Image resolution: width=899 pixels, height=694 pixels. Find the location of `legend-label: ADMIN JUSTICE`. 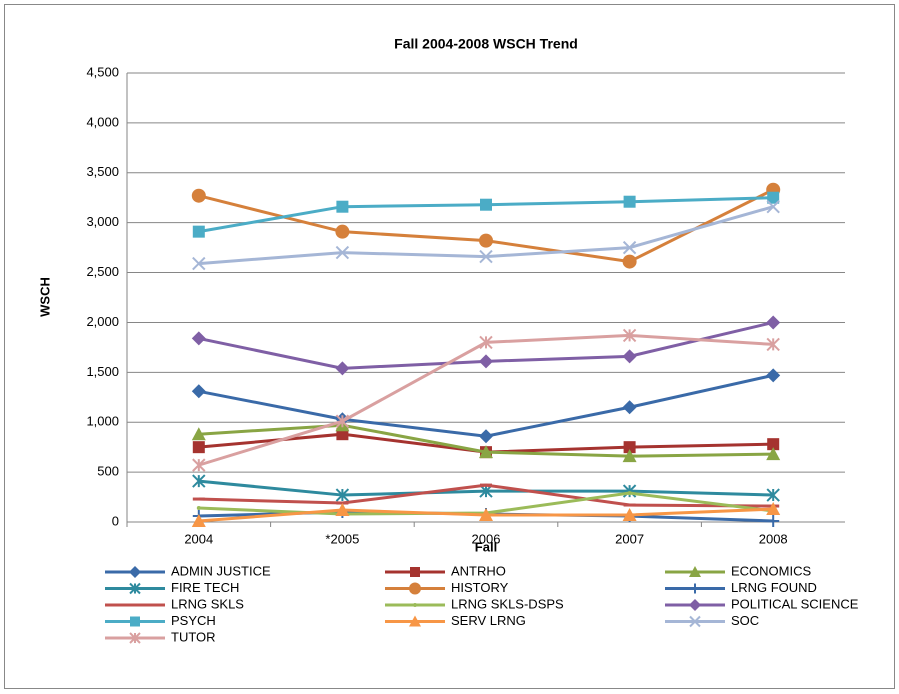

legend-label: ADMIN JUSTICE is located at coordinates (221, 570).